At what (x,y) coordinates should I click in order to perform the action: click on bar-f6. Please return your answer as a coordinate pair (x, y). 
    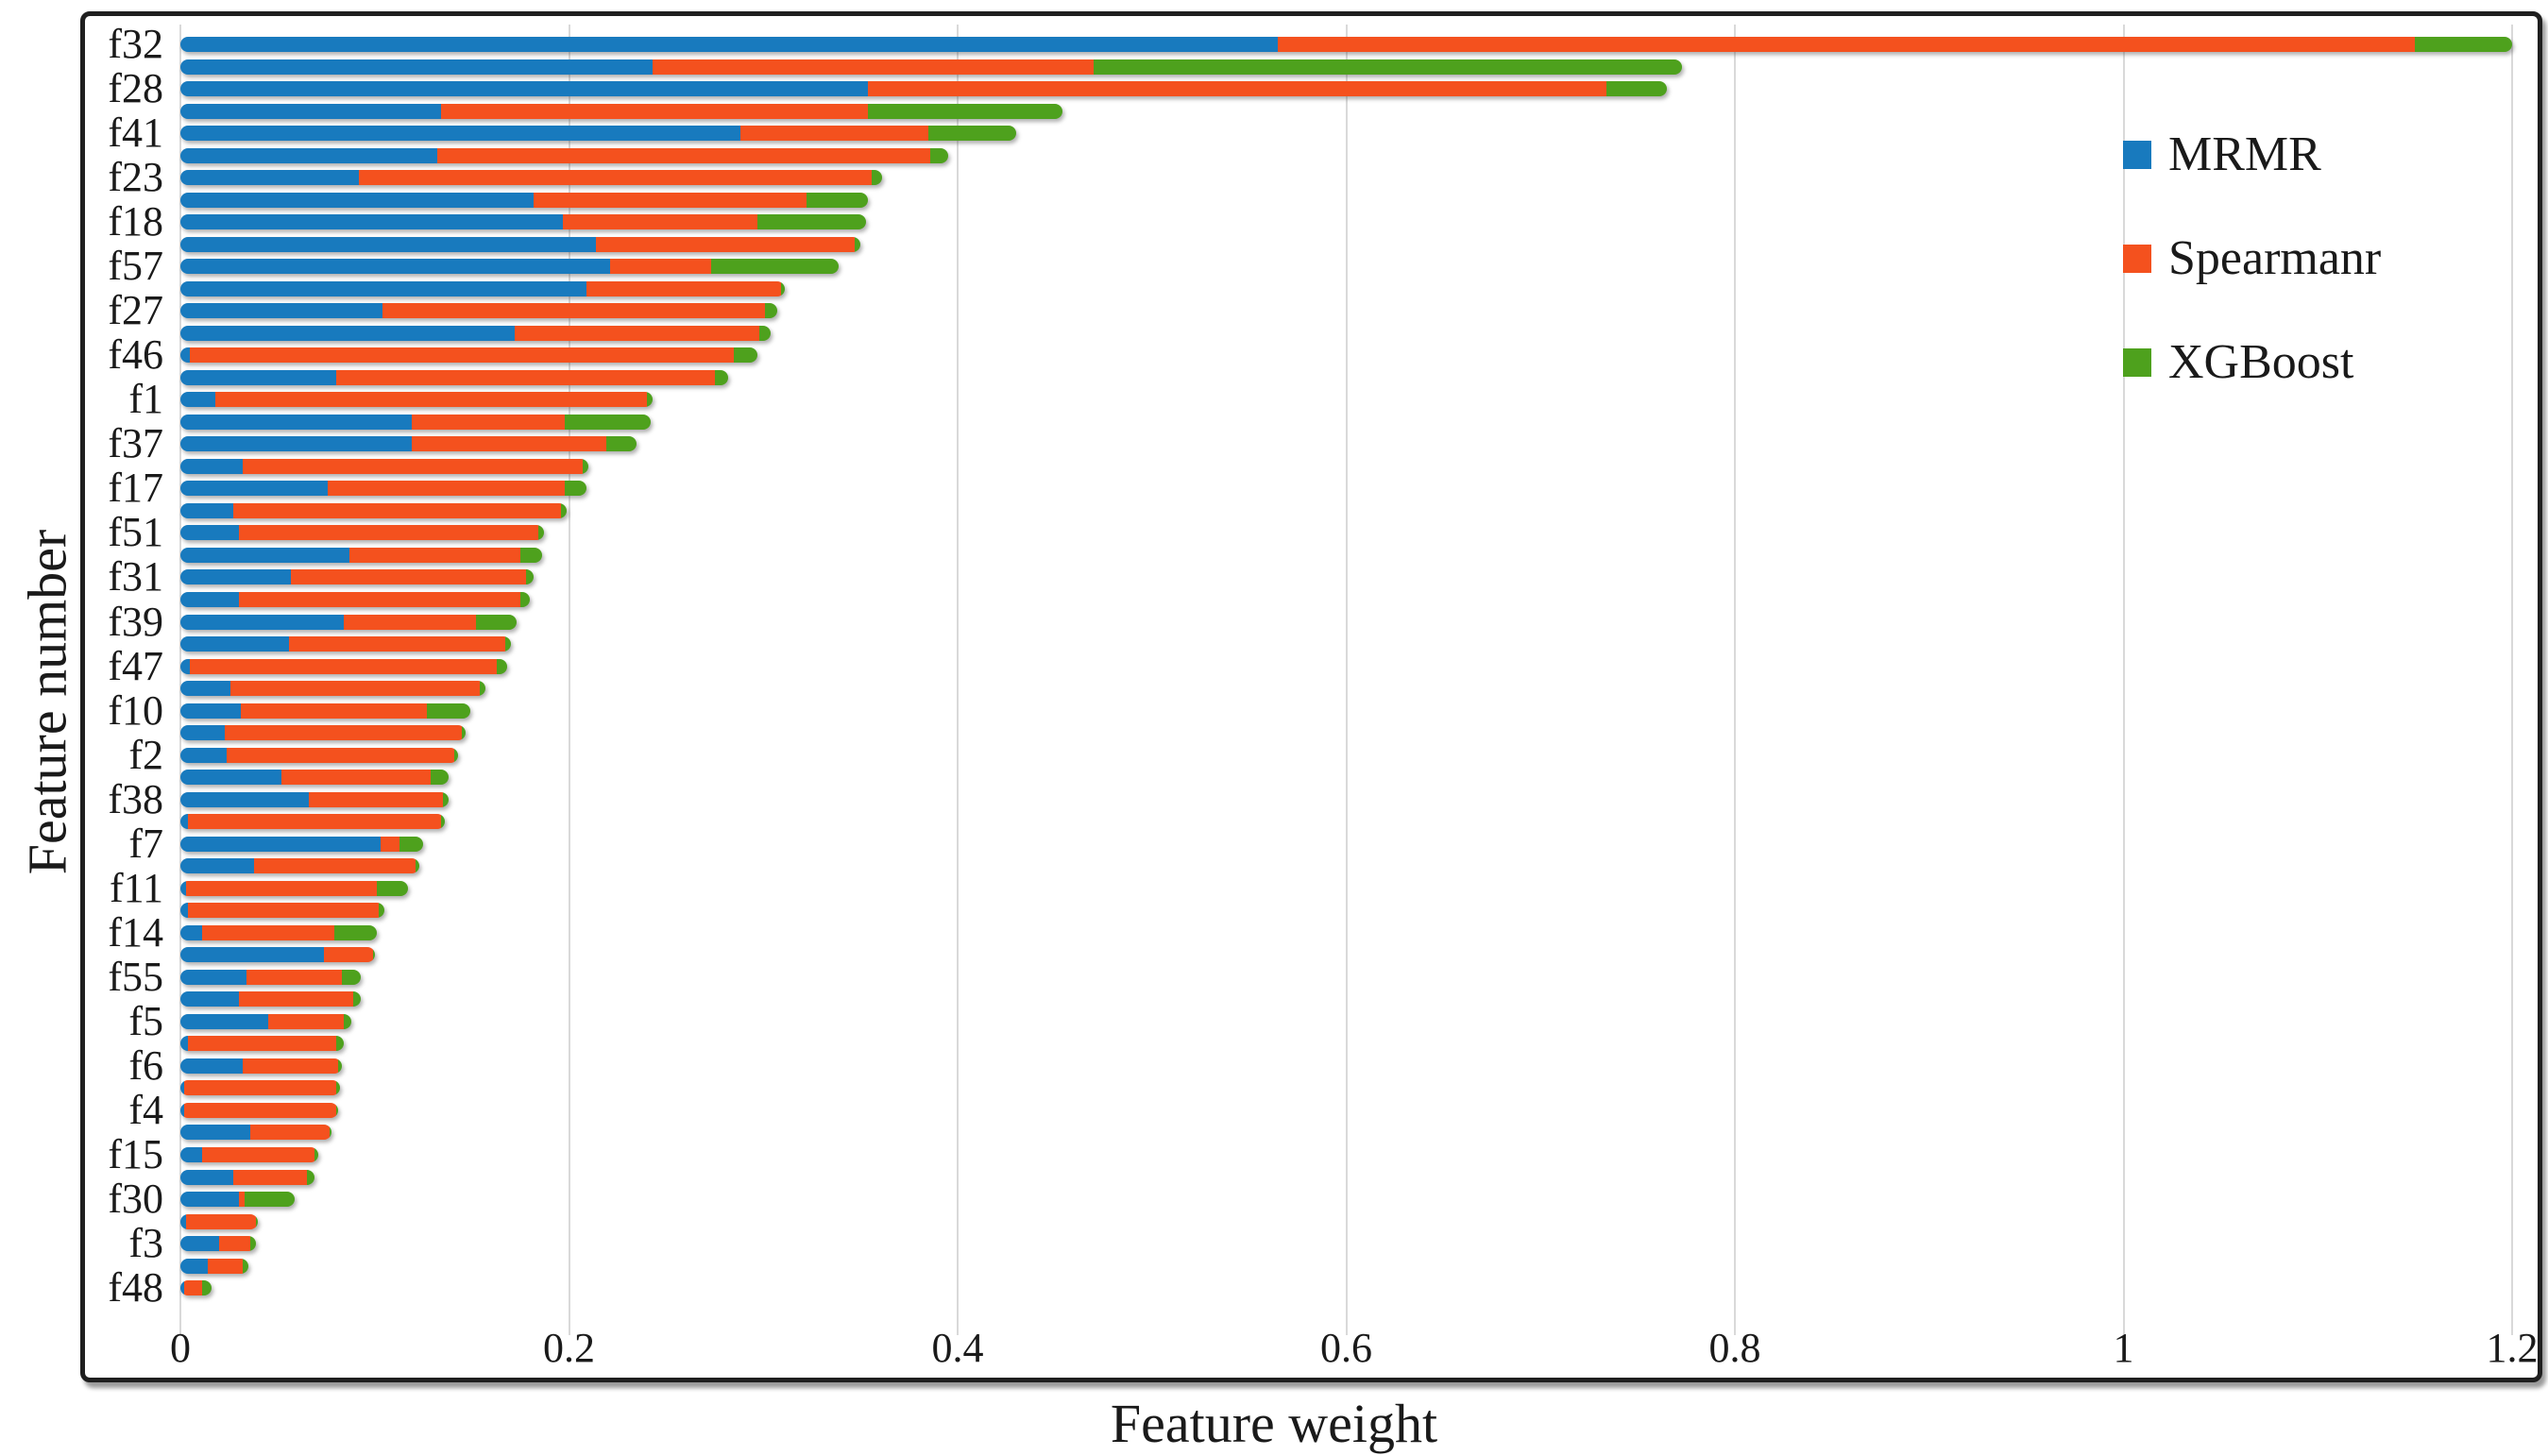
    Looking at the image, I should click on (261, 1066).